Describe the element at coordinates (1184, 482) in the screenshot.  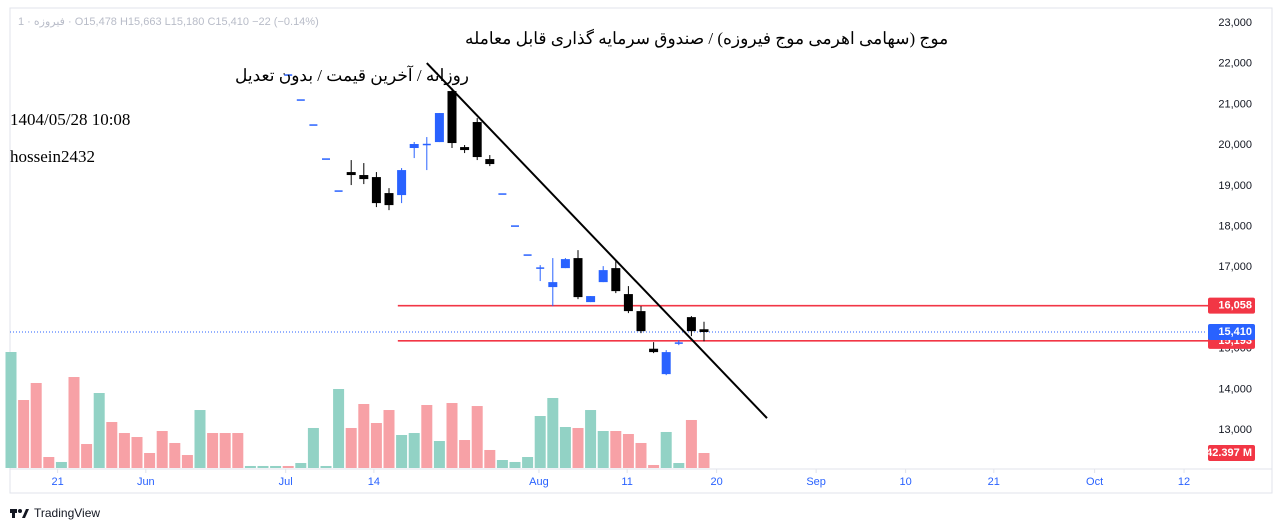
I see `x-tick-label: 12` at that location.